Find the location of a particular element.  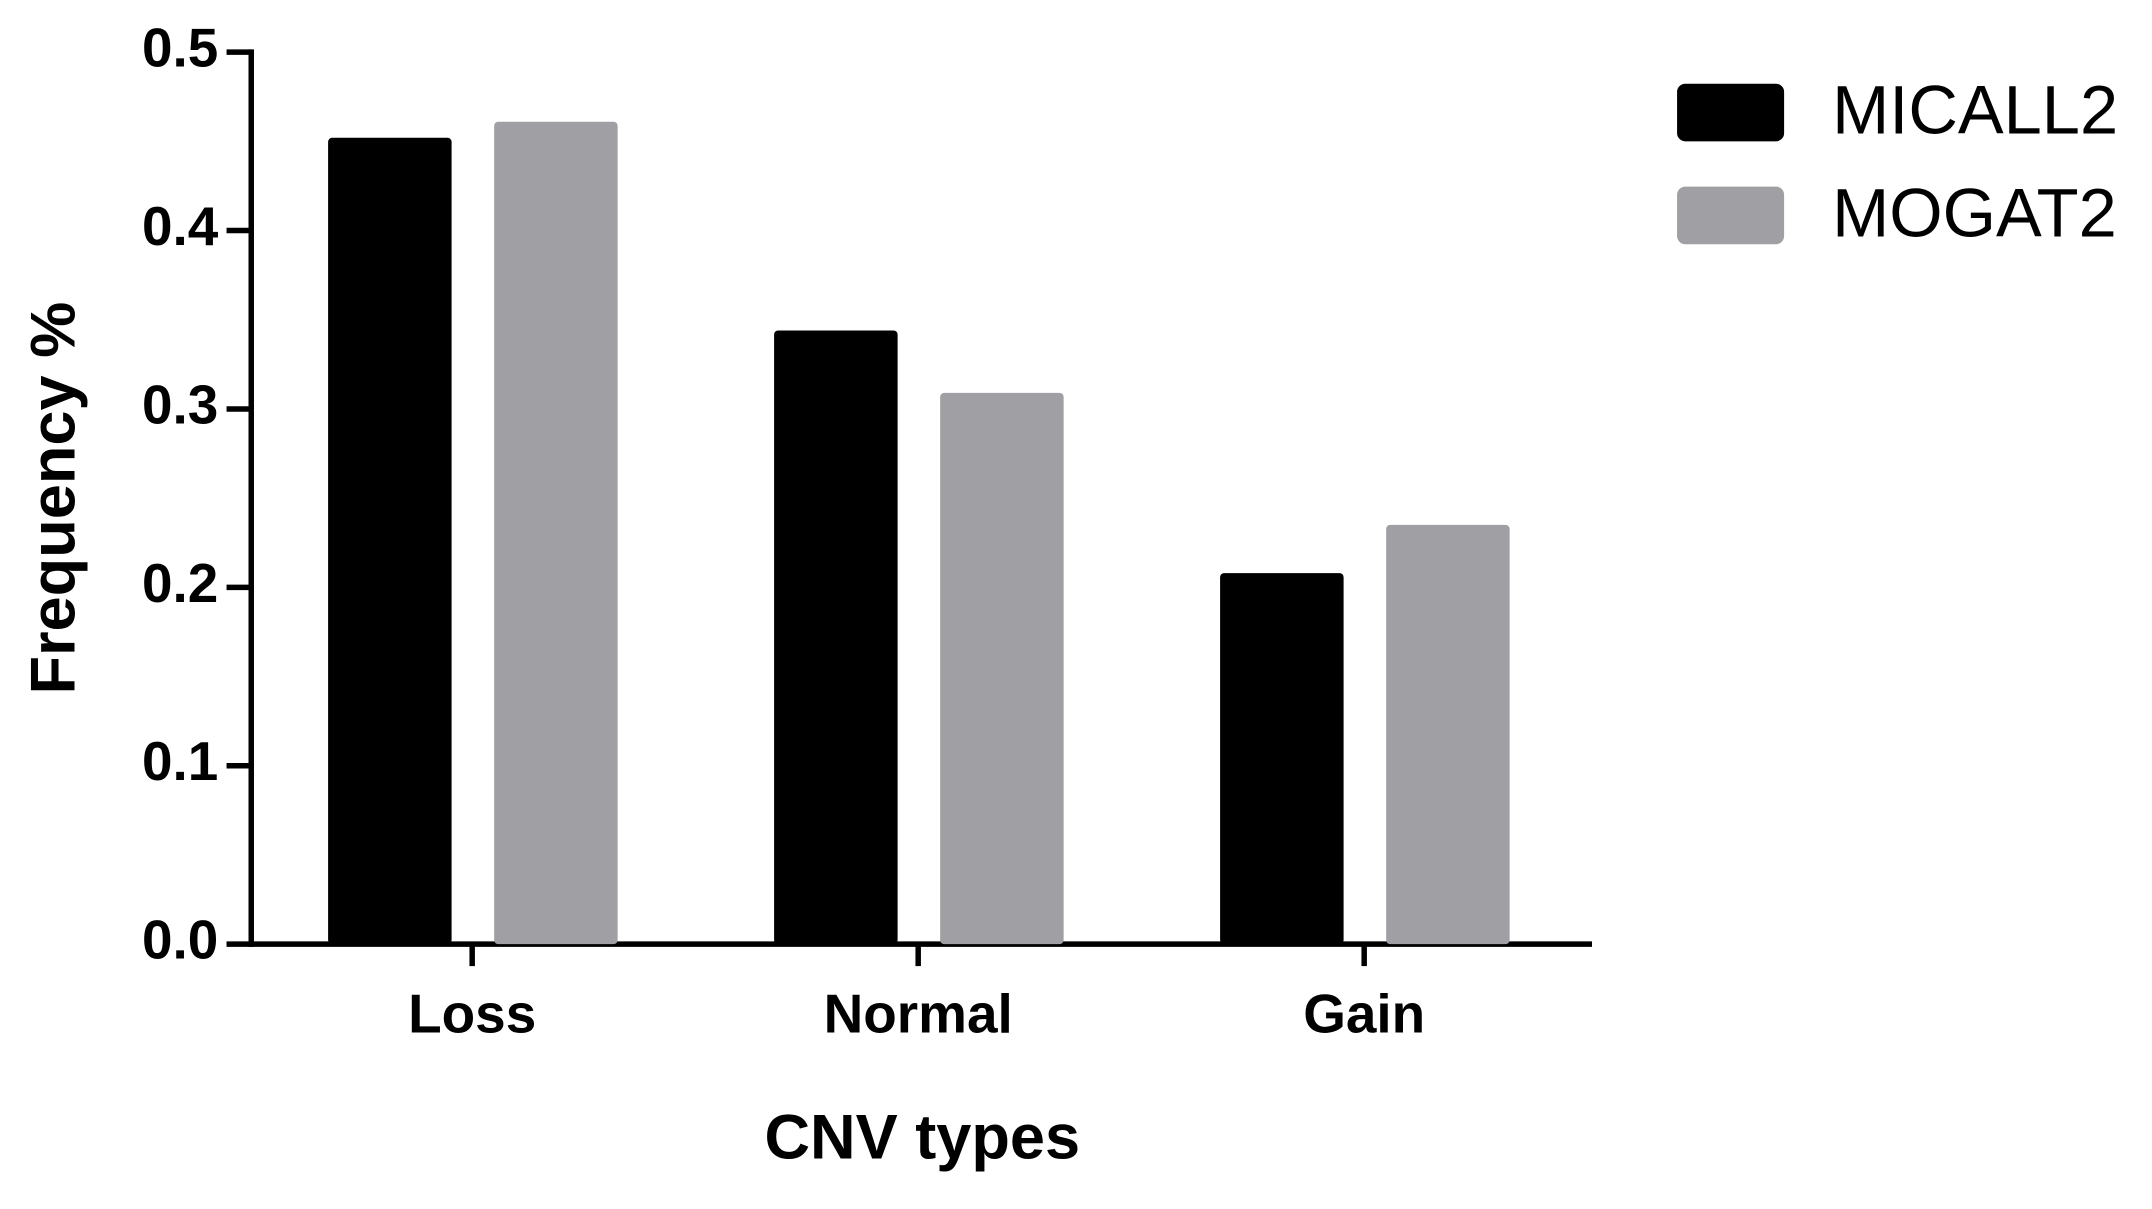

y-tick-label: 0.2 is located at coordinates (180, 583).